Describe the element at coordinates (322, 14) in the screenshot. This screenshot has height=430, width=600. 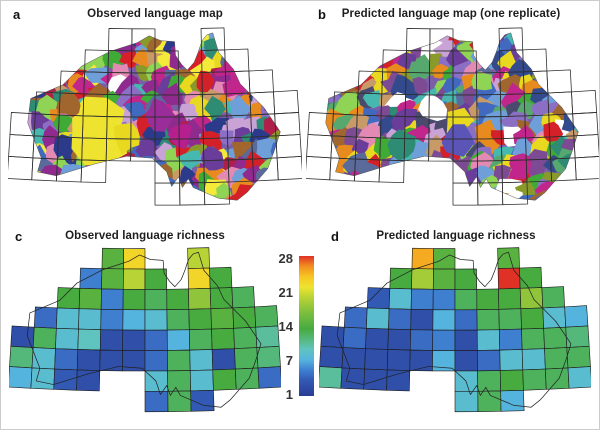
I see `panel-b-label: b` at that location.